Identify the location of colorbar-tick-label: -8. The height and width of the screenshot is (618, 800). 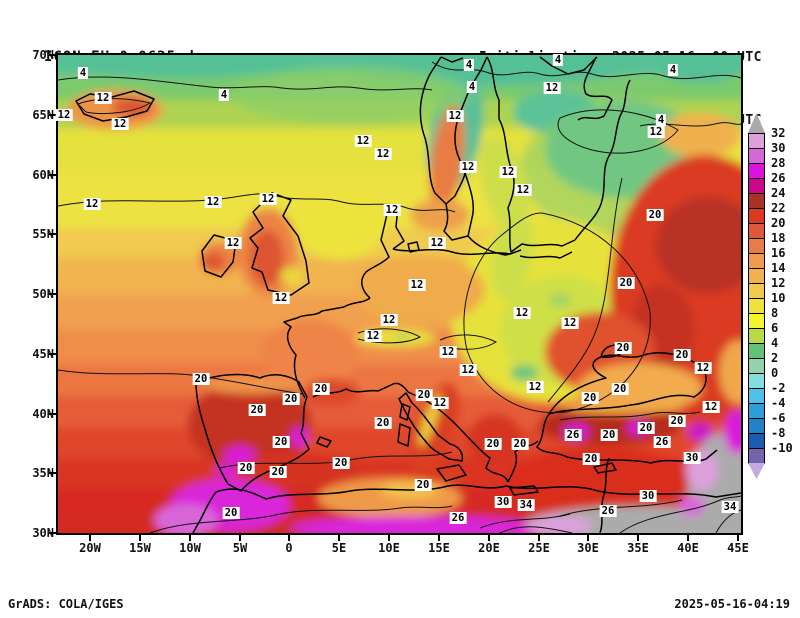
(778, 433).